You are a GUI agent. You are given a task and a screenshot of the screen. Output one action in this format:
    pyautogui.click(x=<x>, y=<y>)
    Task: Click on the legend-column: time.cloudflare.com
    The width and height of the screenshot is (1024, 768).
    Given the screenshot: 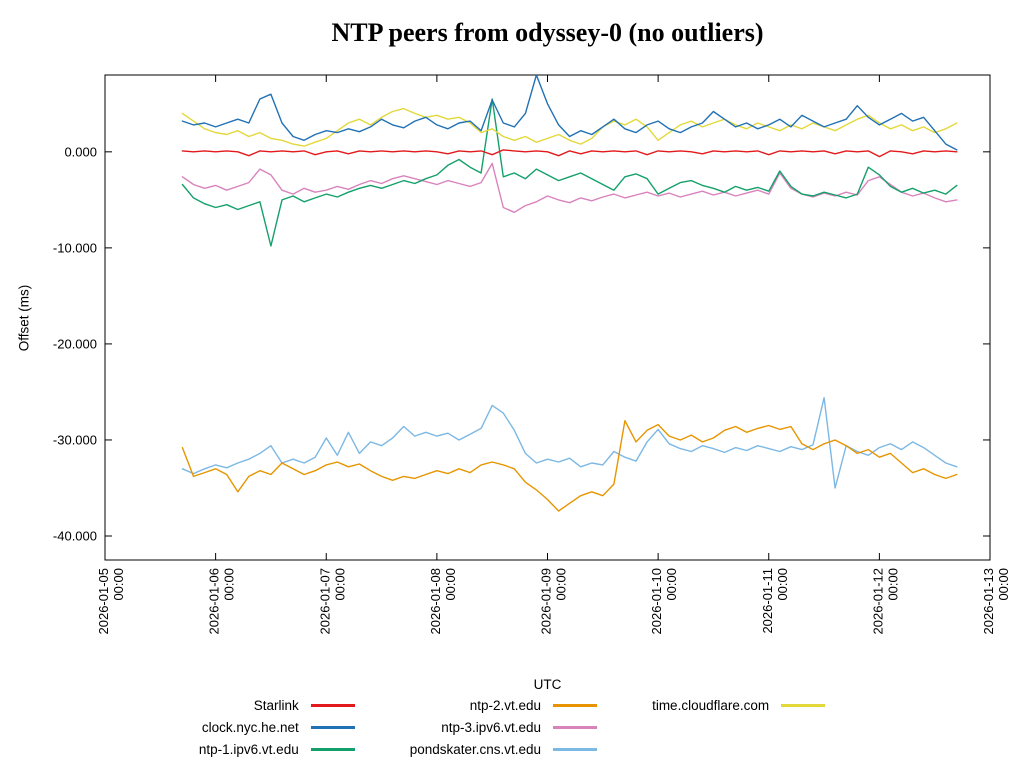 What is the action you would take?
    pyautogui.click(x=739, y=705)
    